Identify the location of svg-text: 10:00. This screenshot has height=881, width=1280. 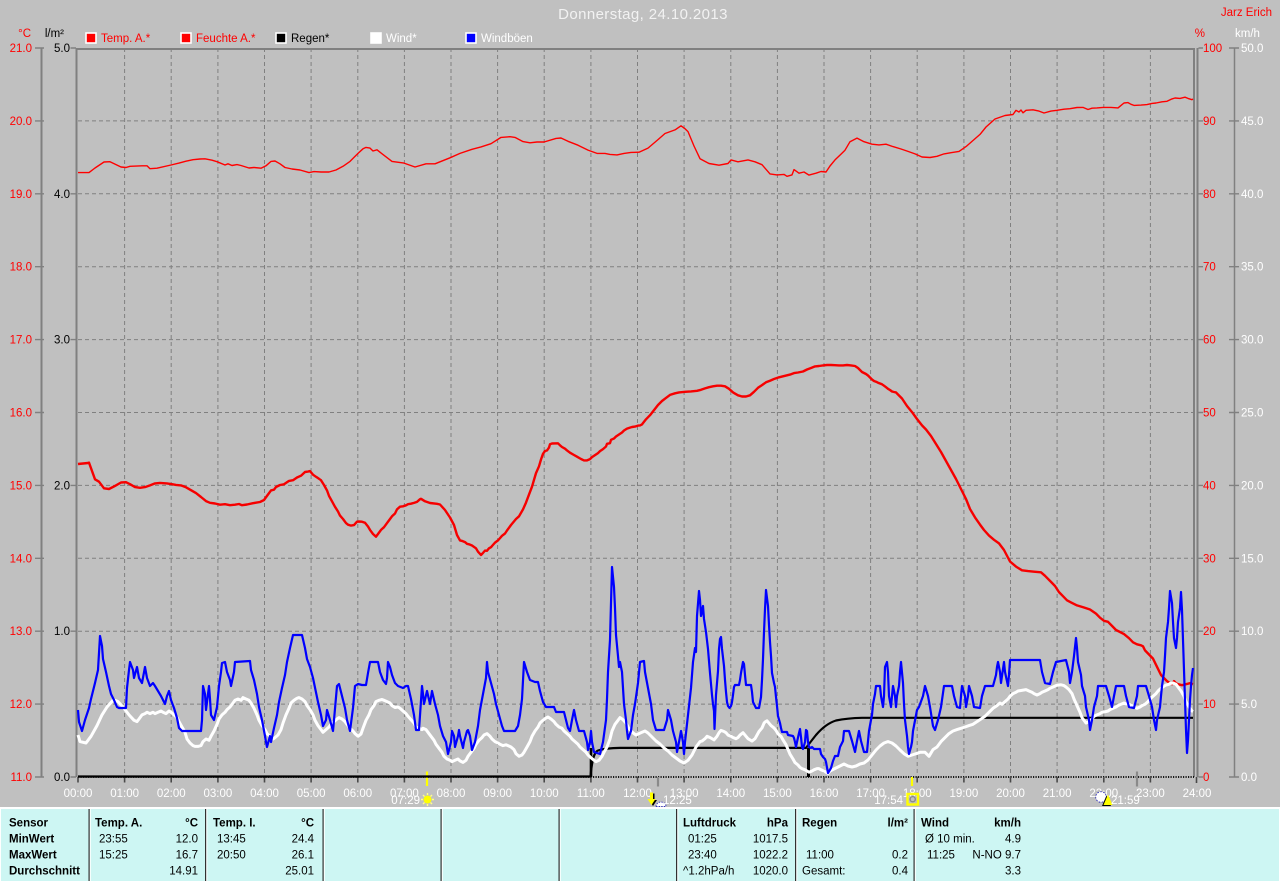
(544, 794).